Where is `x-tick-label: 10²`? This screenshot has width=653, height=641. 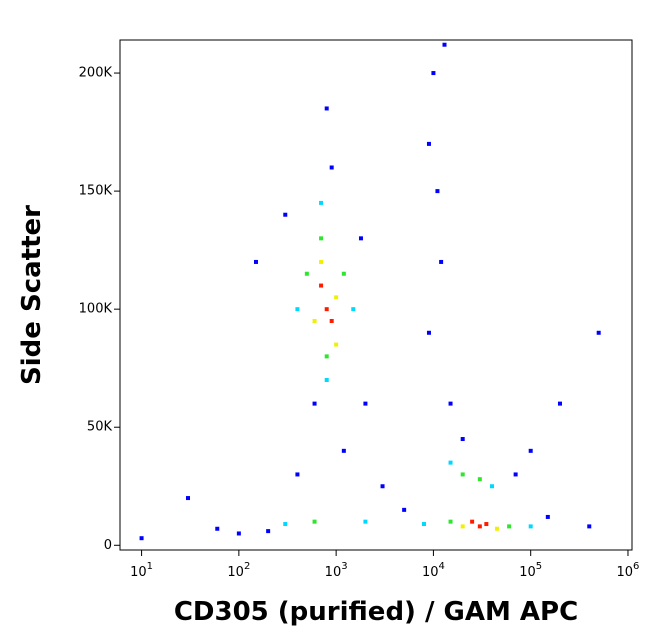
x-tick-label: 10² is located at coordinates (238, 570).